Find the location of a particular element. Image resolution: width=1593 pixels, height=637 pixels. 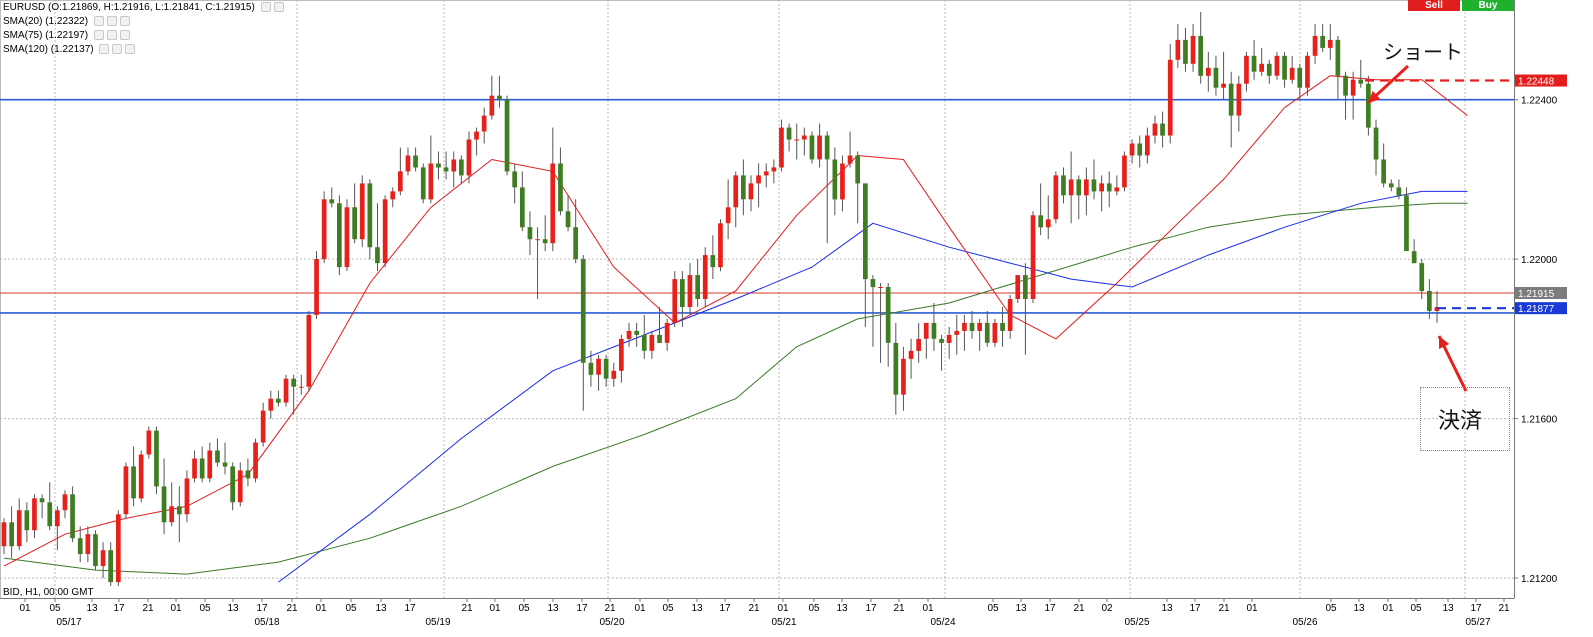

settle-arrow-head is located at coordinates (1444, 342).